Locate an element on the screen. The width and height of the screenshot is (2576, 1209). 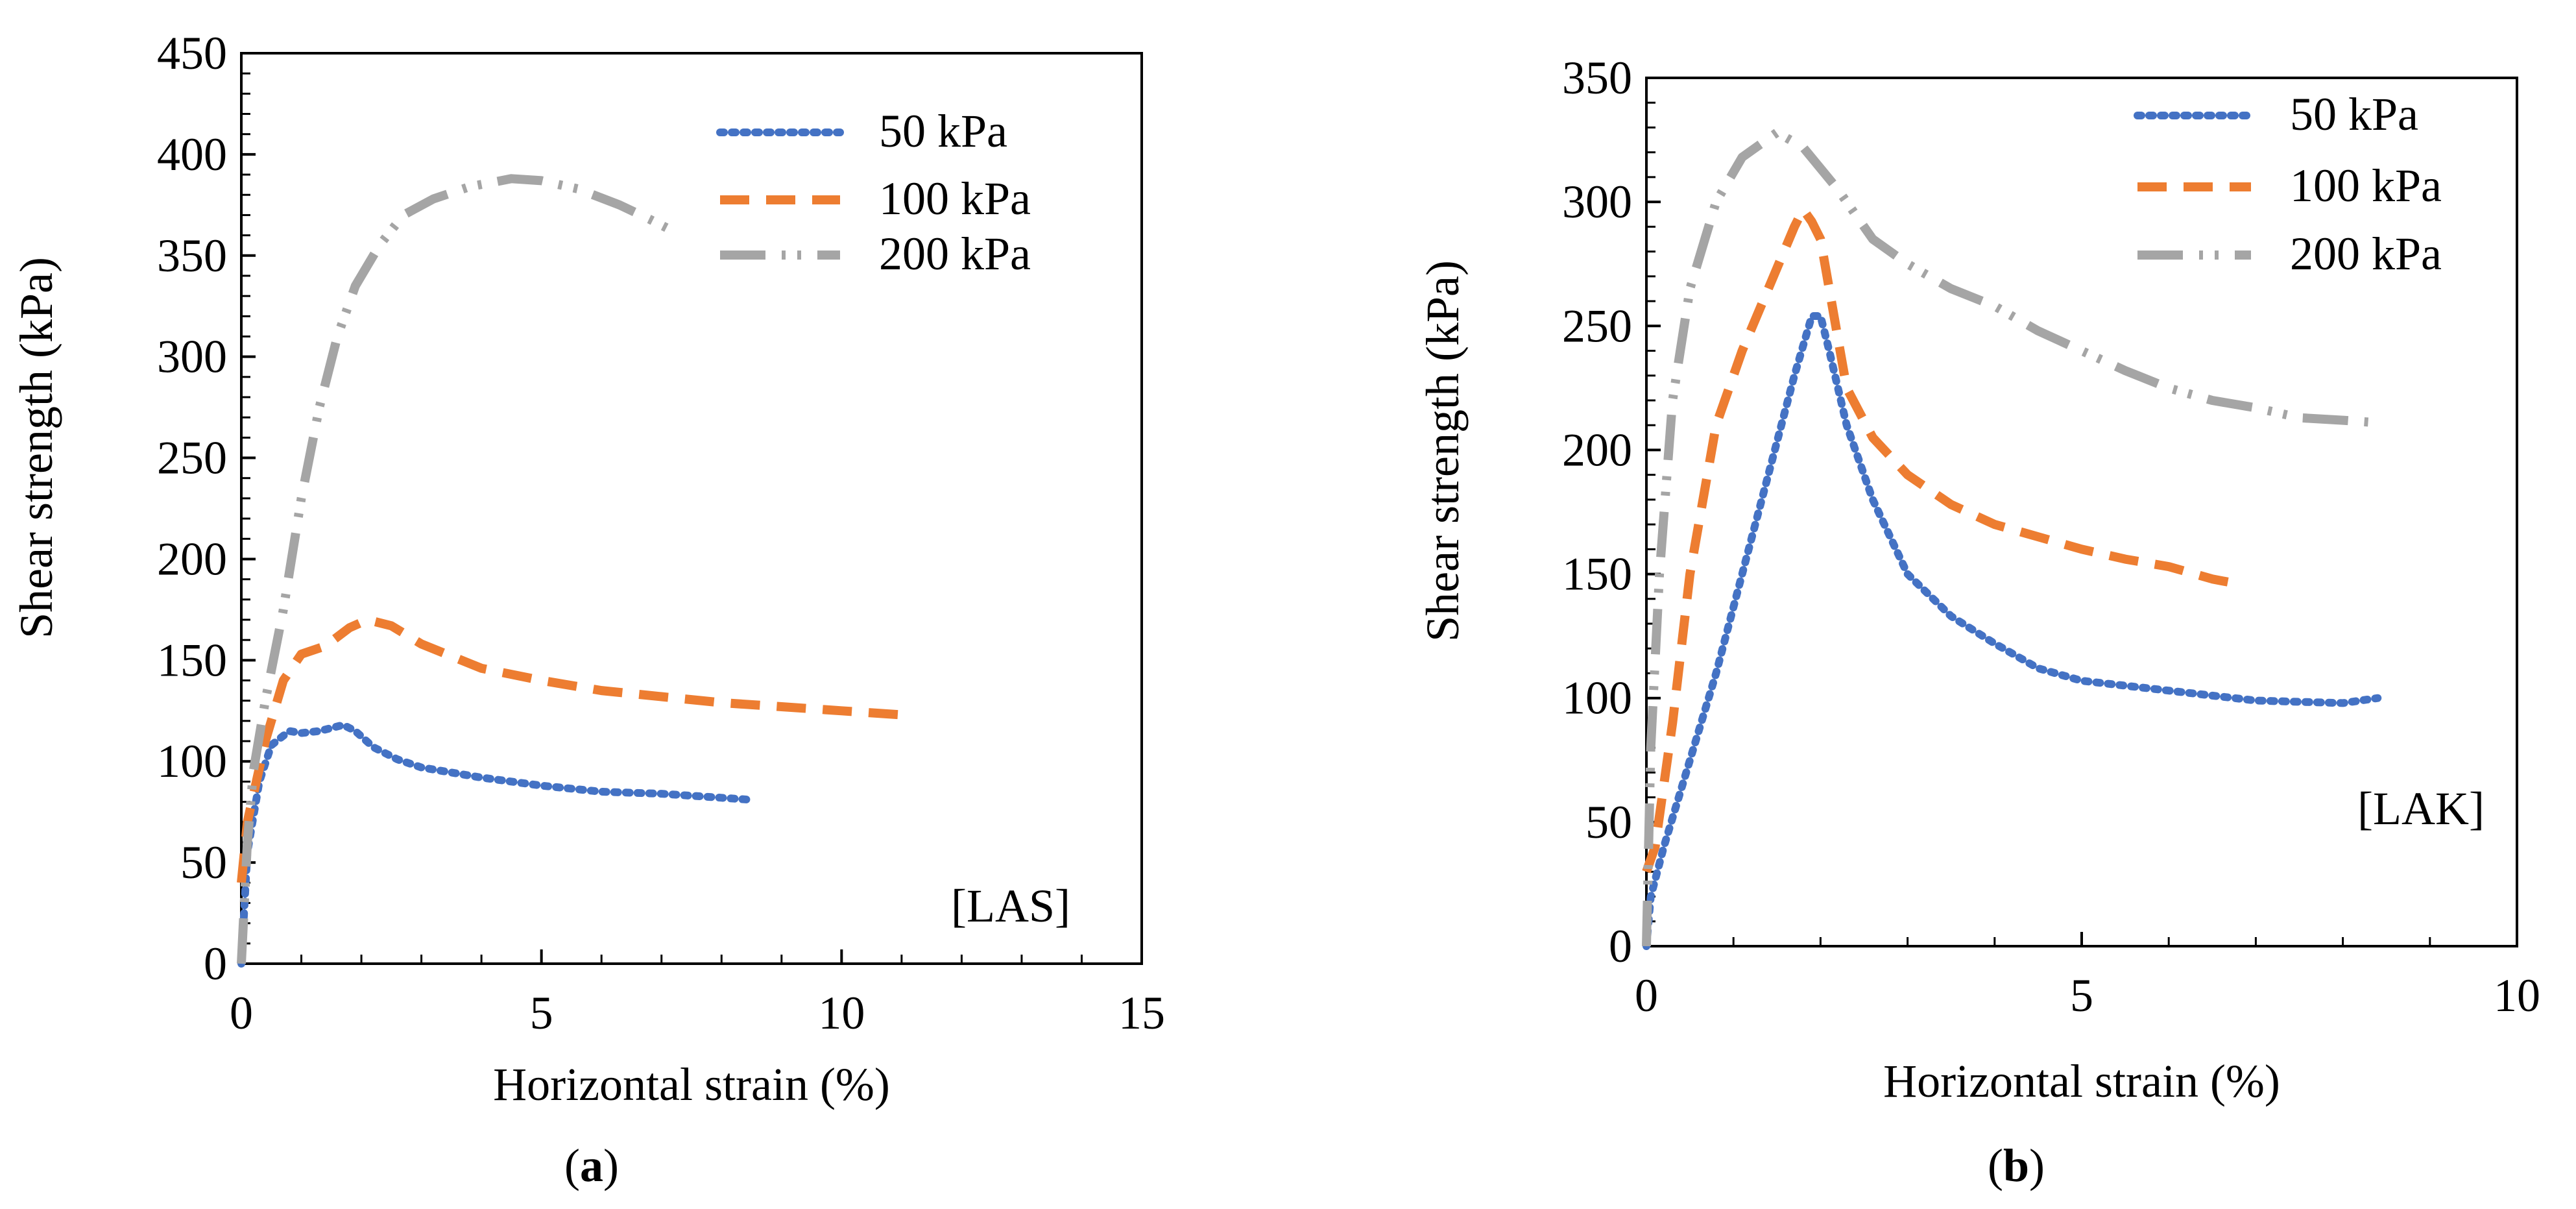
x-tick-label: 15 is located at coordinates (1141, 1013).